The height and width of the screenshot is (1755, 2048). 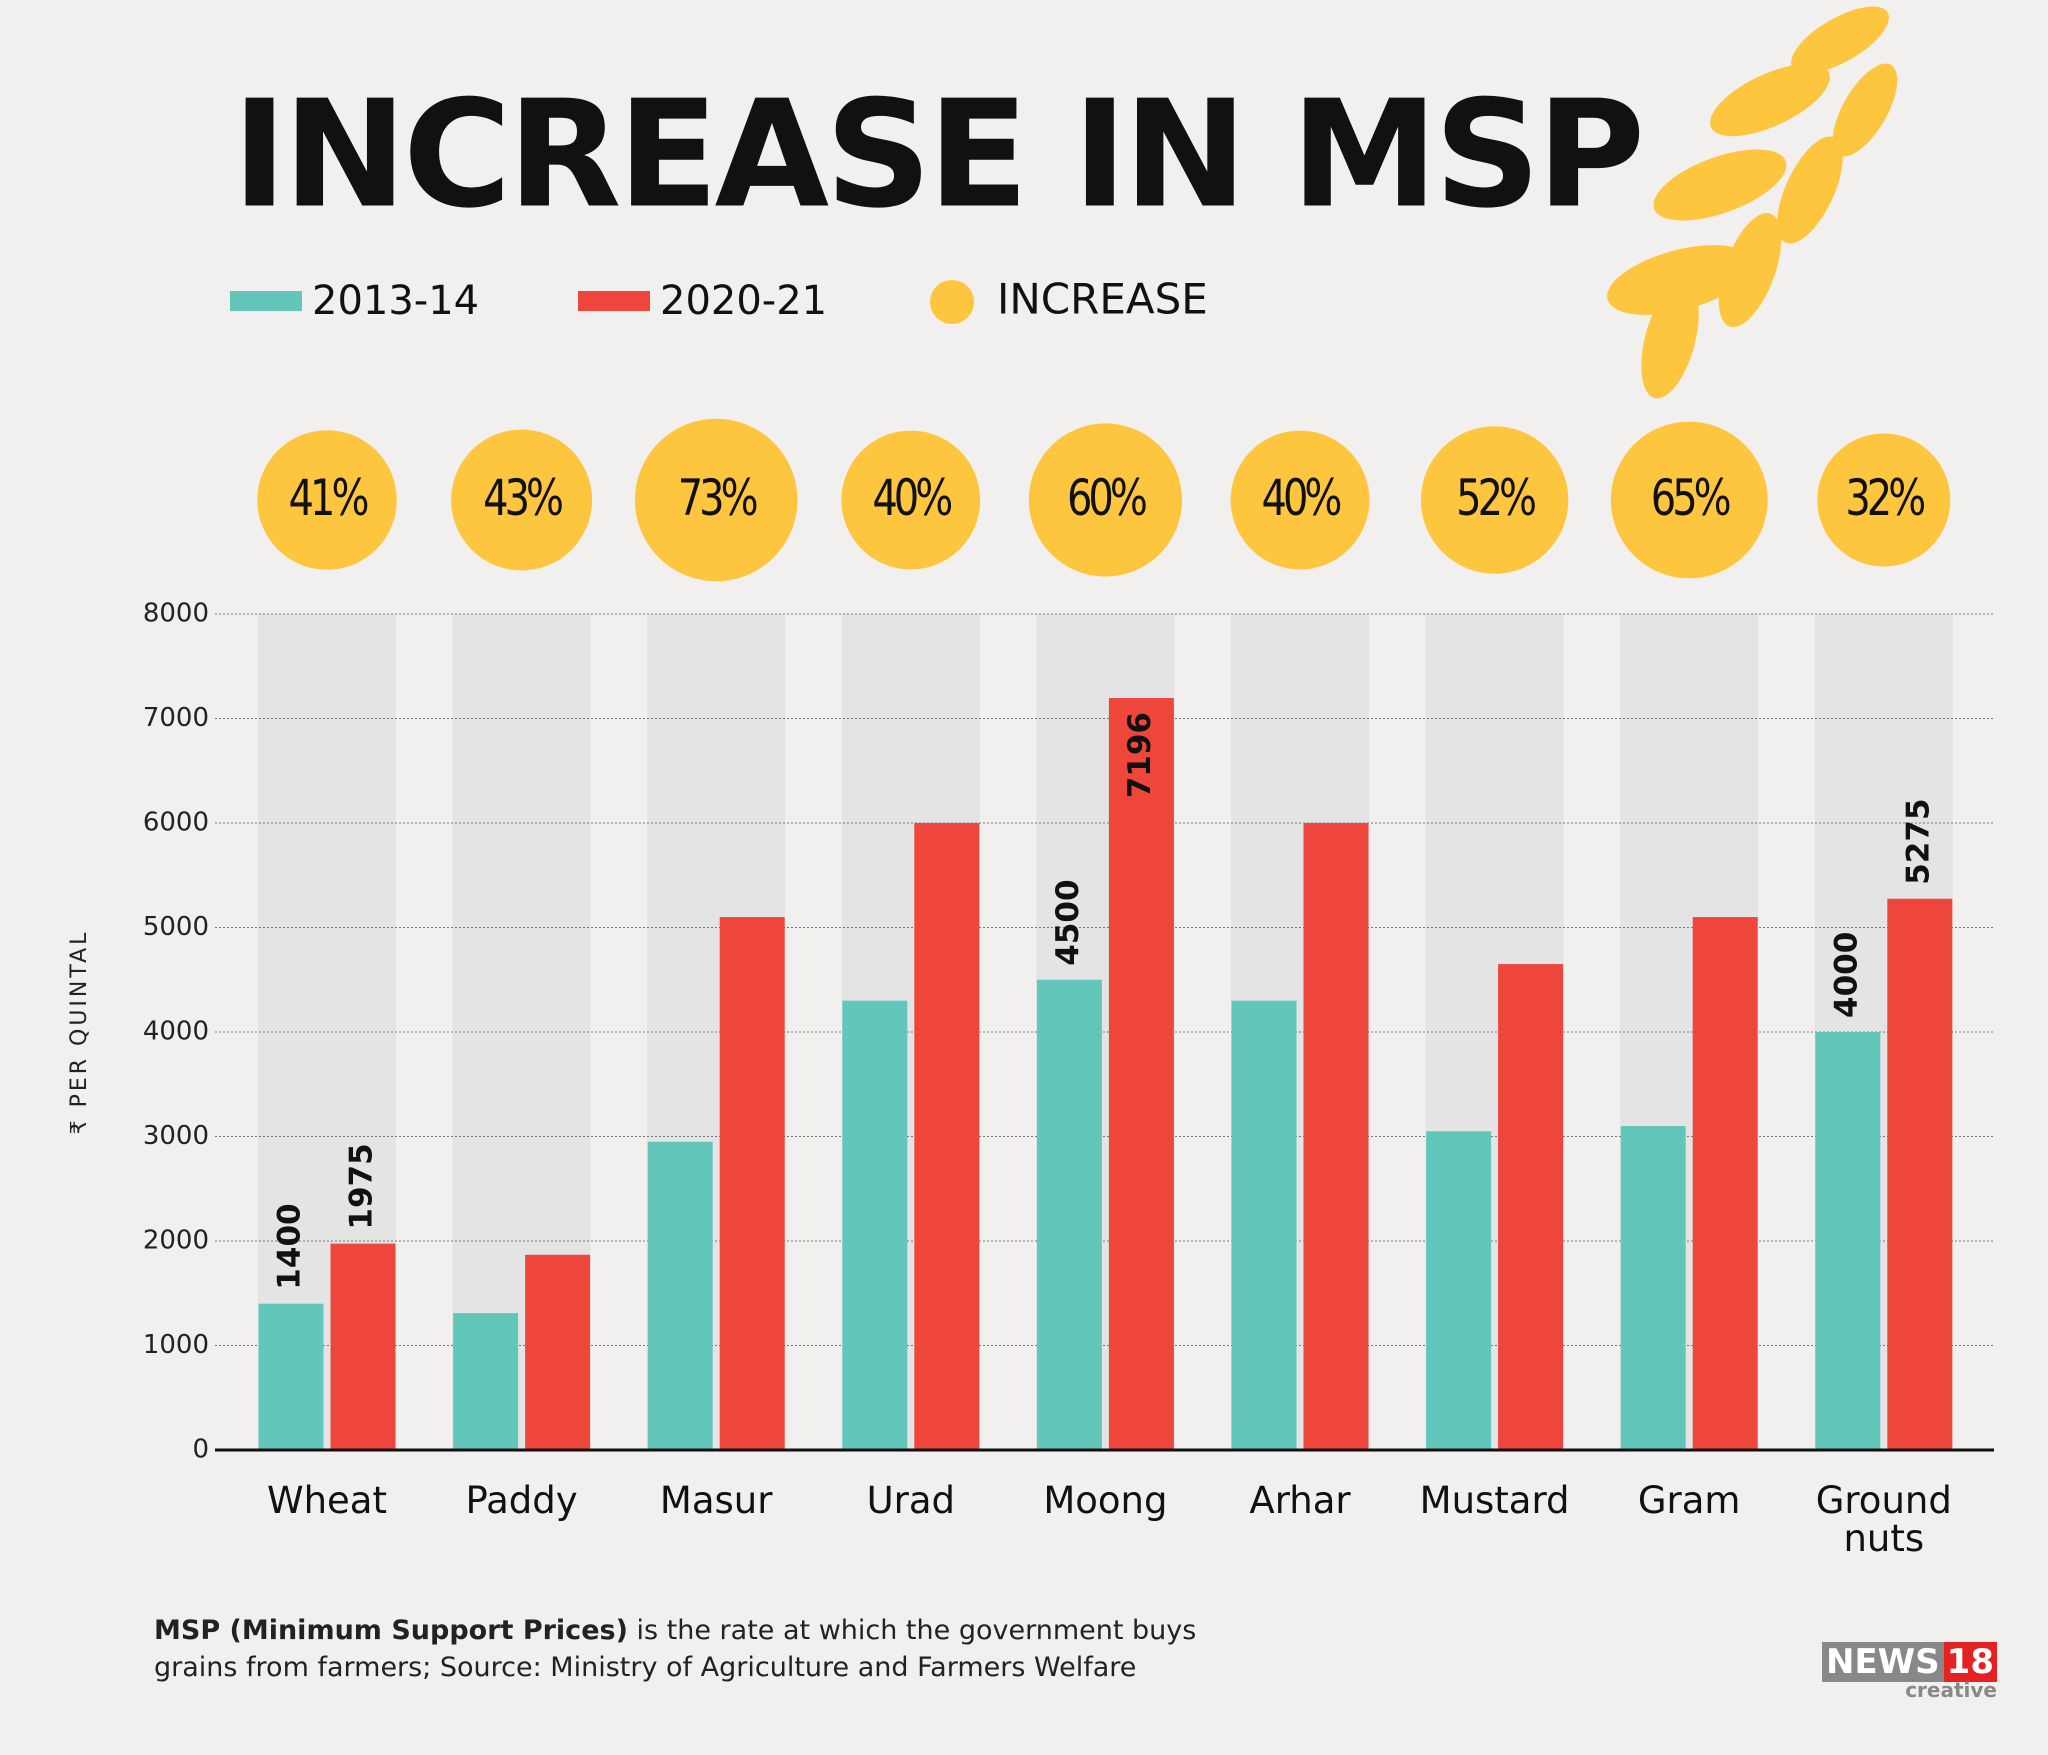 What do you see at coordinates (200, 1450) in the screenshot?
I see `y-tick-label: 0` at bounding box center [200, 1450].